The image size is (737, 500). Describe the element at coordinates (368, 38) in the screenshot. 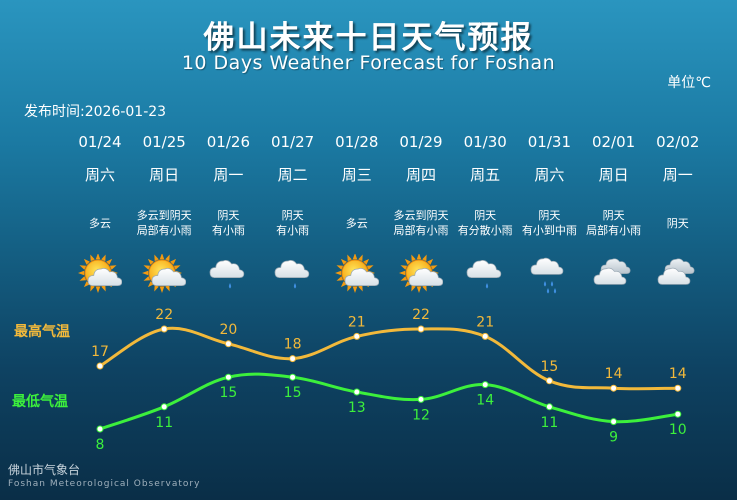

I see `page-title: 佛山未来十日天气预报` at that location.